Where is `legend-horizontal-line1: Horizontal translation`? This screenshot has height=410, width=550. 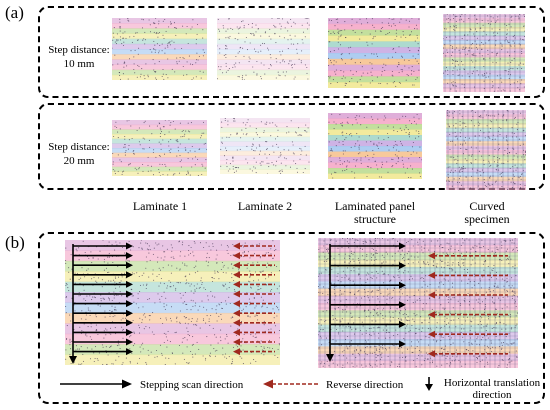
legend-horizontal-line1: Horizontal translation is located at coordinates (492, 383).